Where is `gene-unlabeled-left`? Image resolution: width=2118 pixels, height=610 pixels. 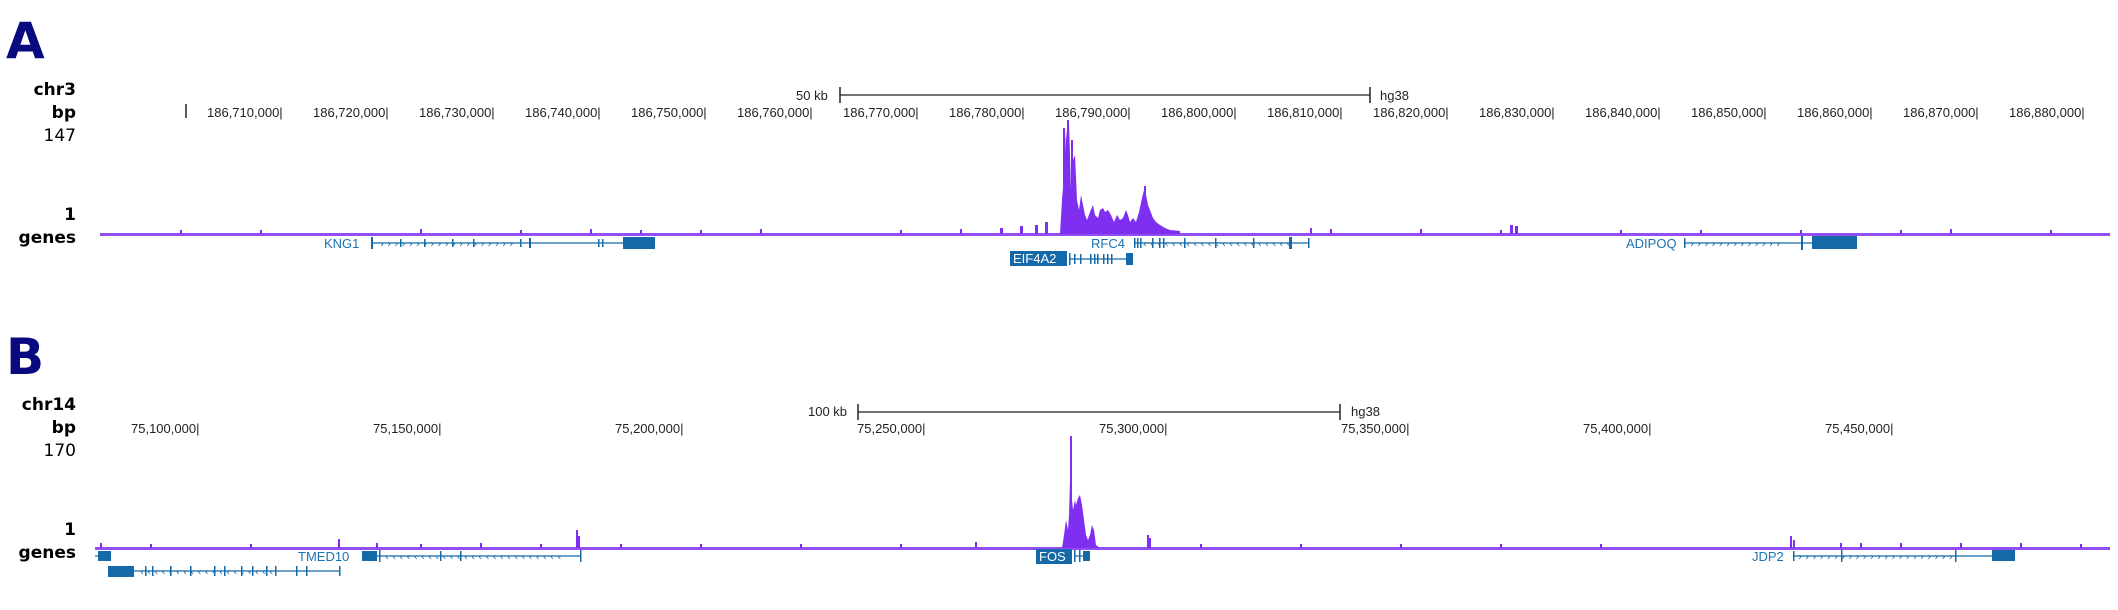
gene-unlabeled-left is located at coordinates (103, 556).